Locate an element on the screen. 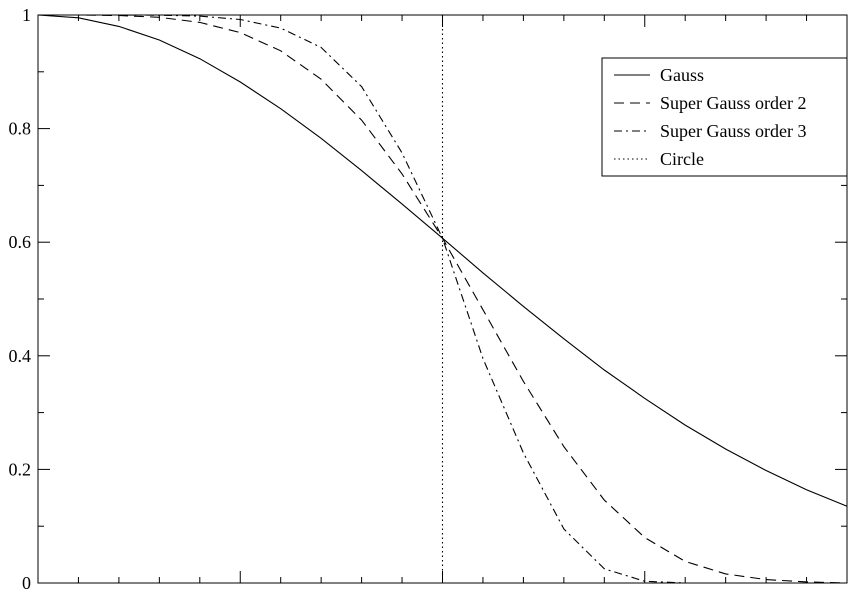  y-tick-label: 0.6 is located at coordinates (20, 242).